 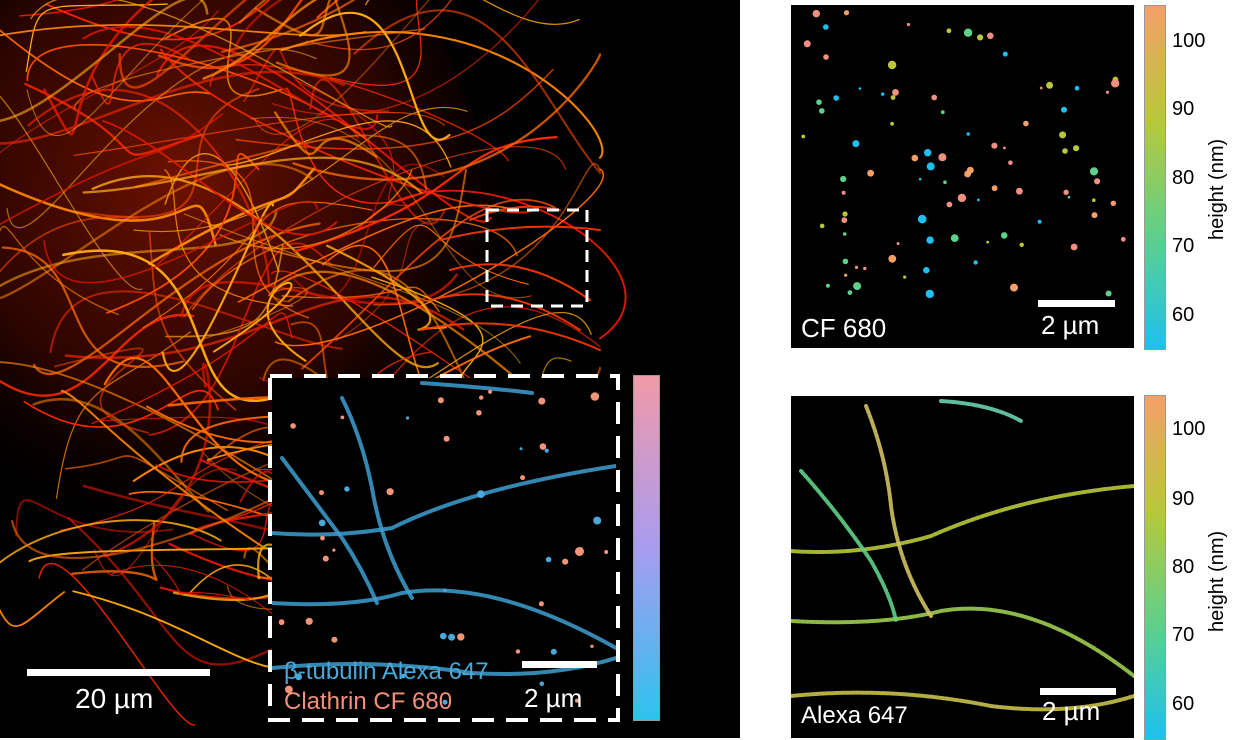 What do you see at coordinates (1183, 246) in the screenshot?
I see `height-top-tick-70: 70` at bounding box center [1183, 246].